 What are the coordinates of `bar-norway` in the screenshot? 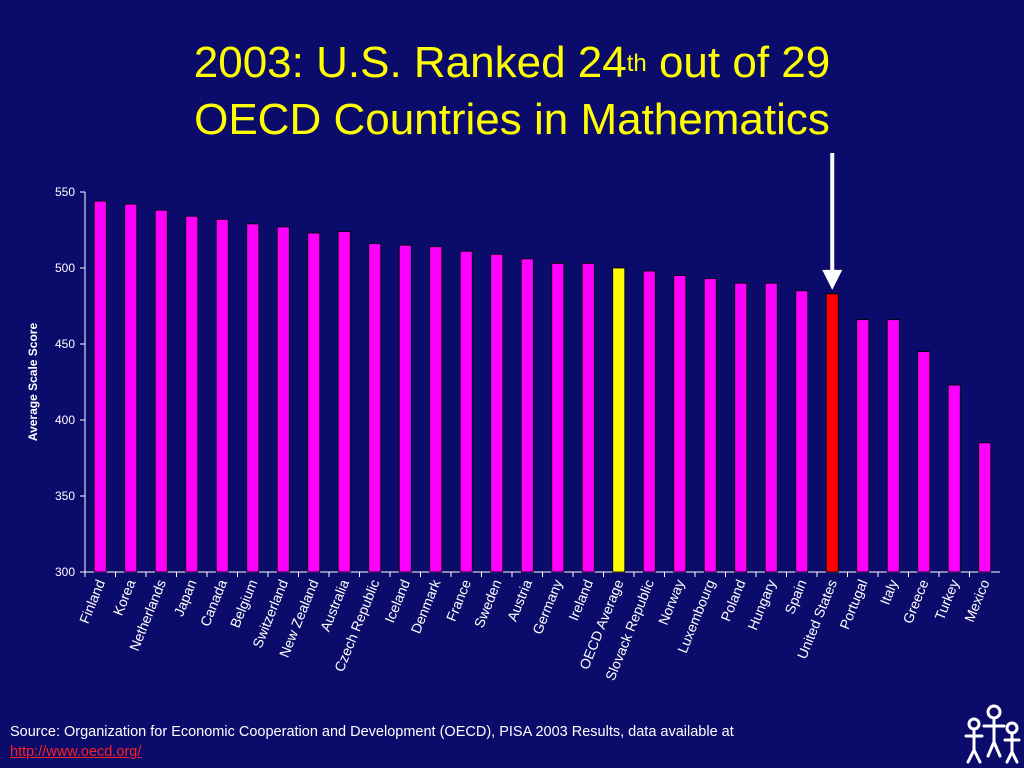 It's located at (680, 424).